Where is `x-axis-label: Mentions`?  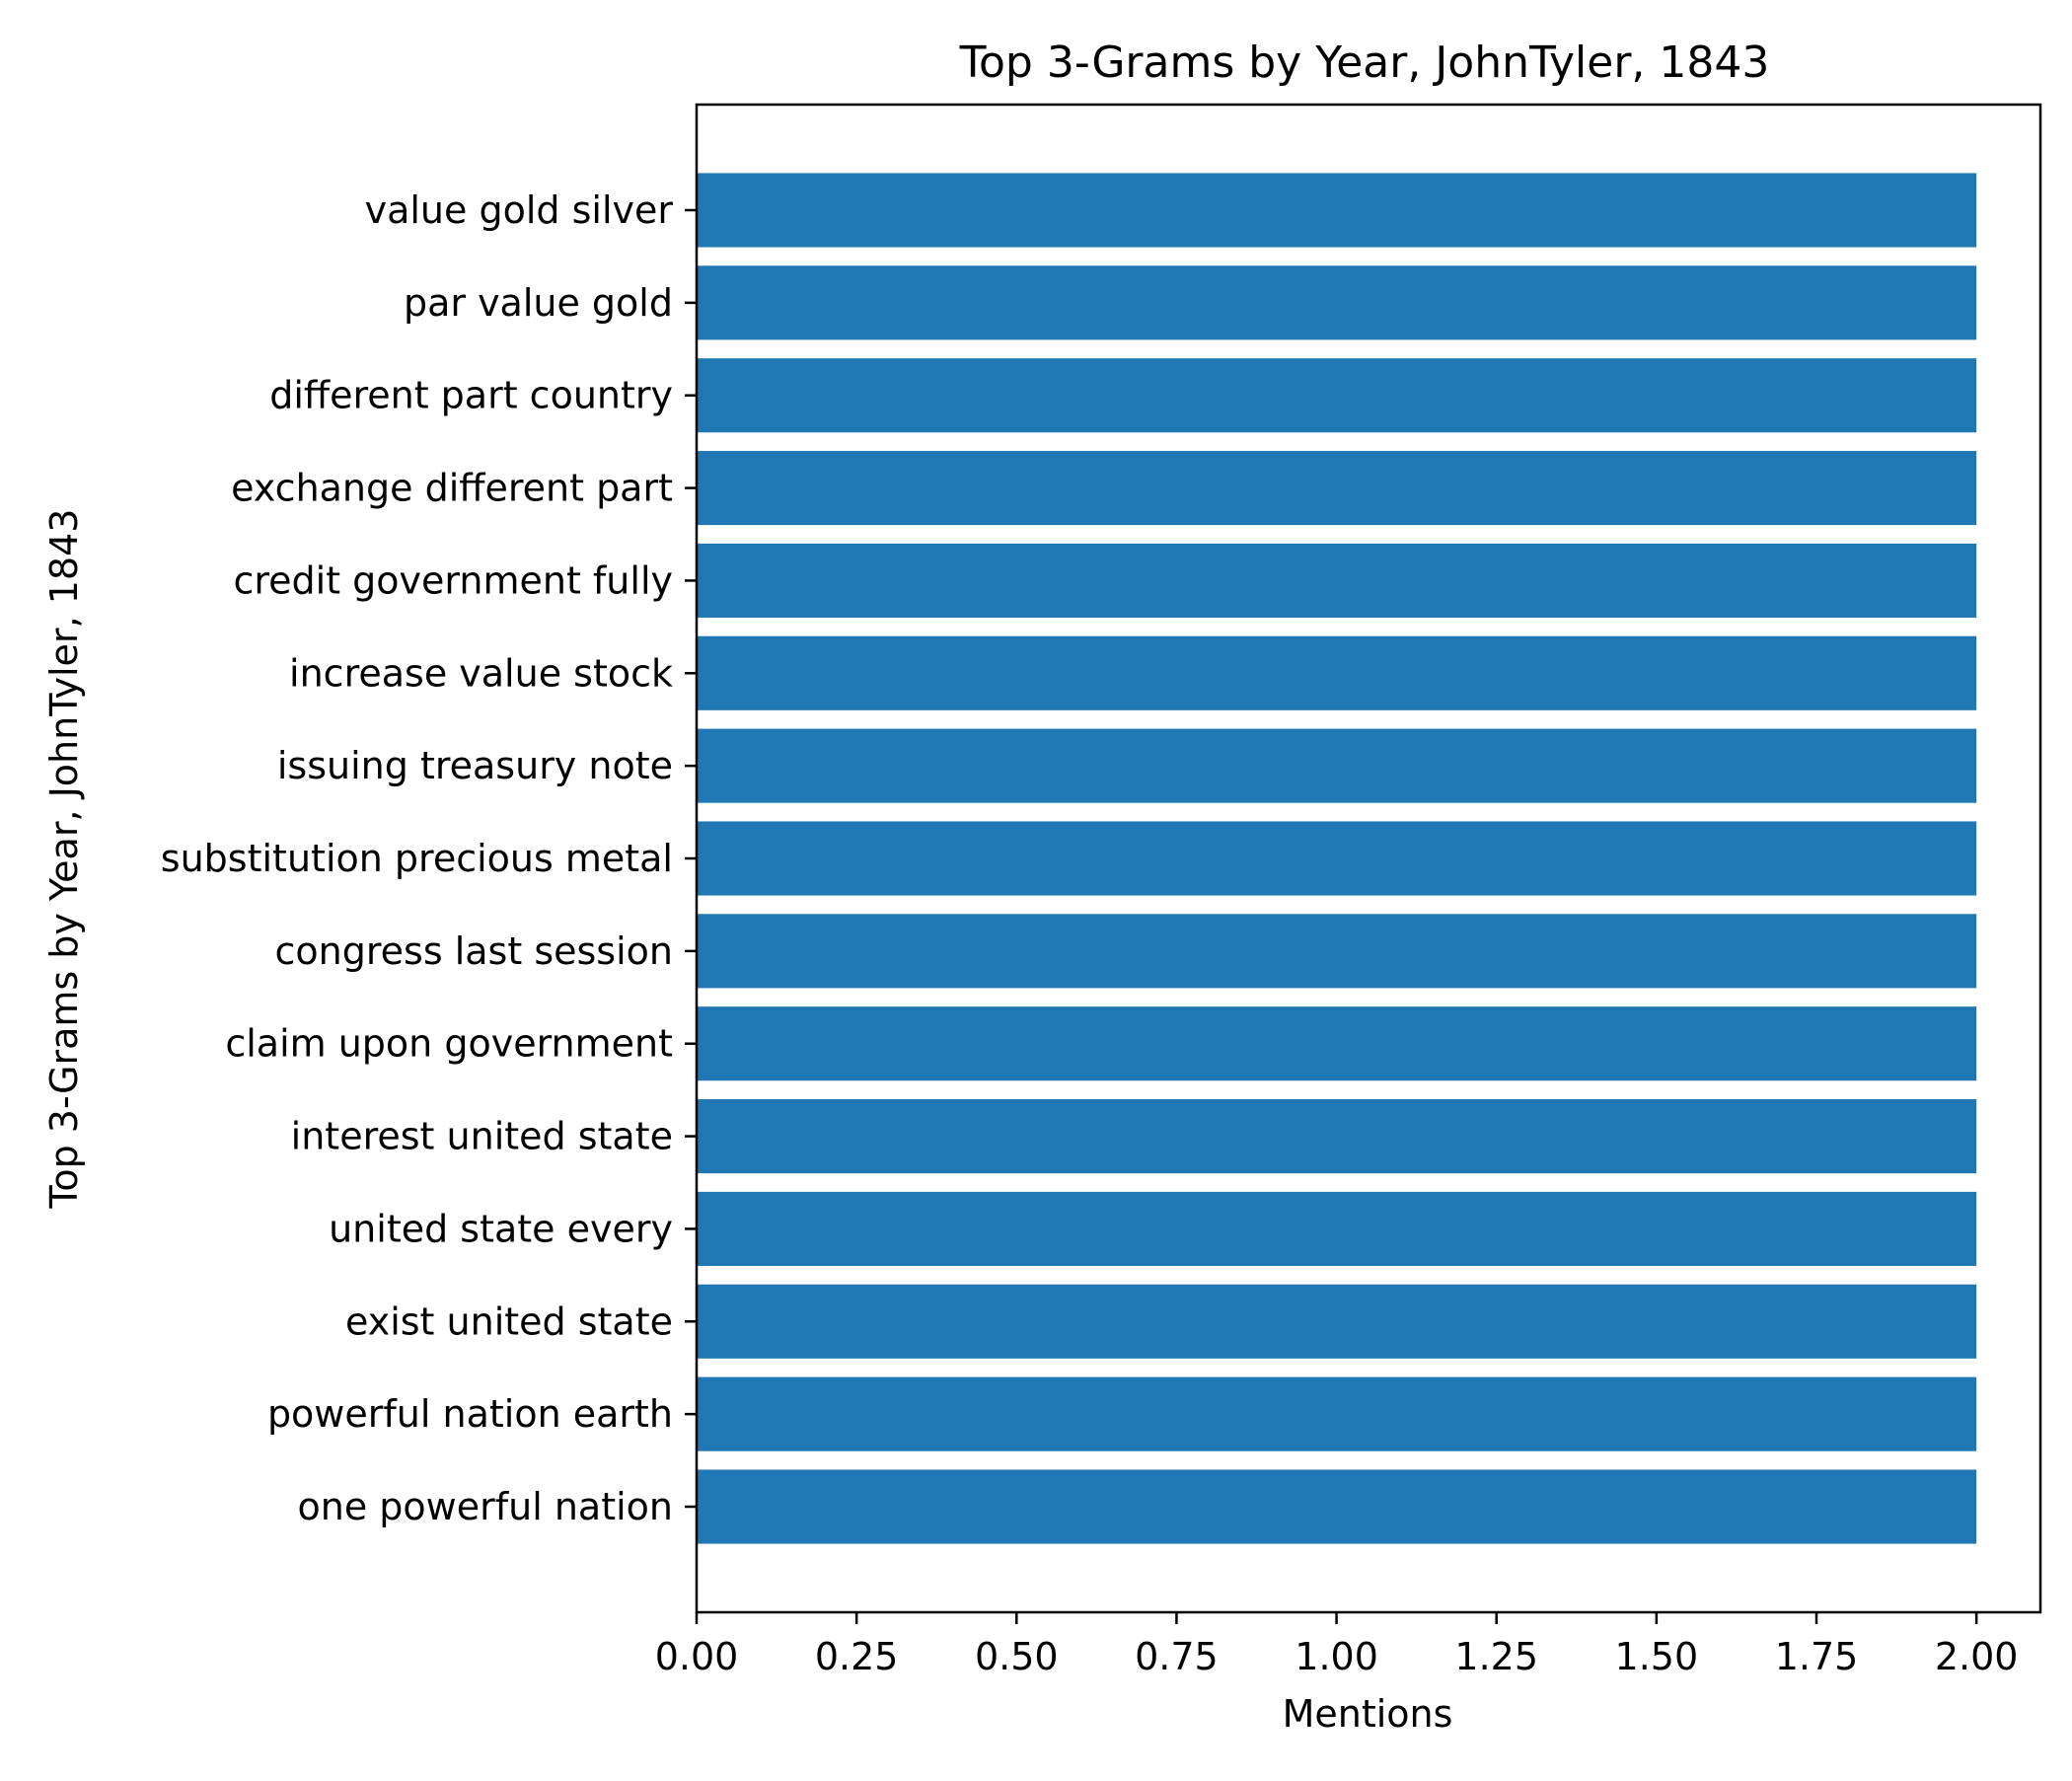 x-axis-label: Mentions is located at coordinates (1368, 1714).